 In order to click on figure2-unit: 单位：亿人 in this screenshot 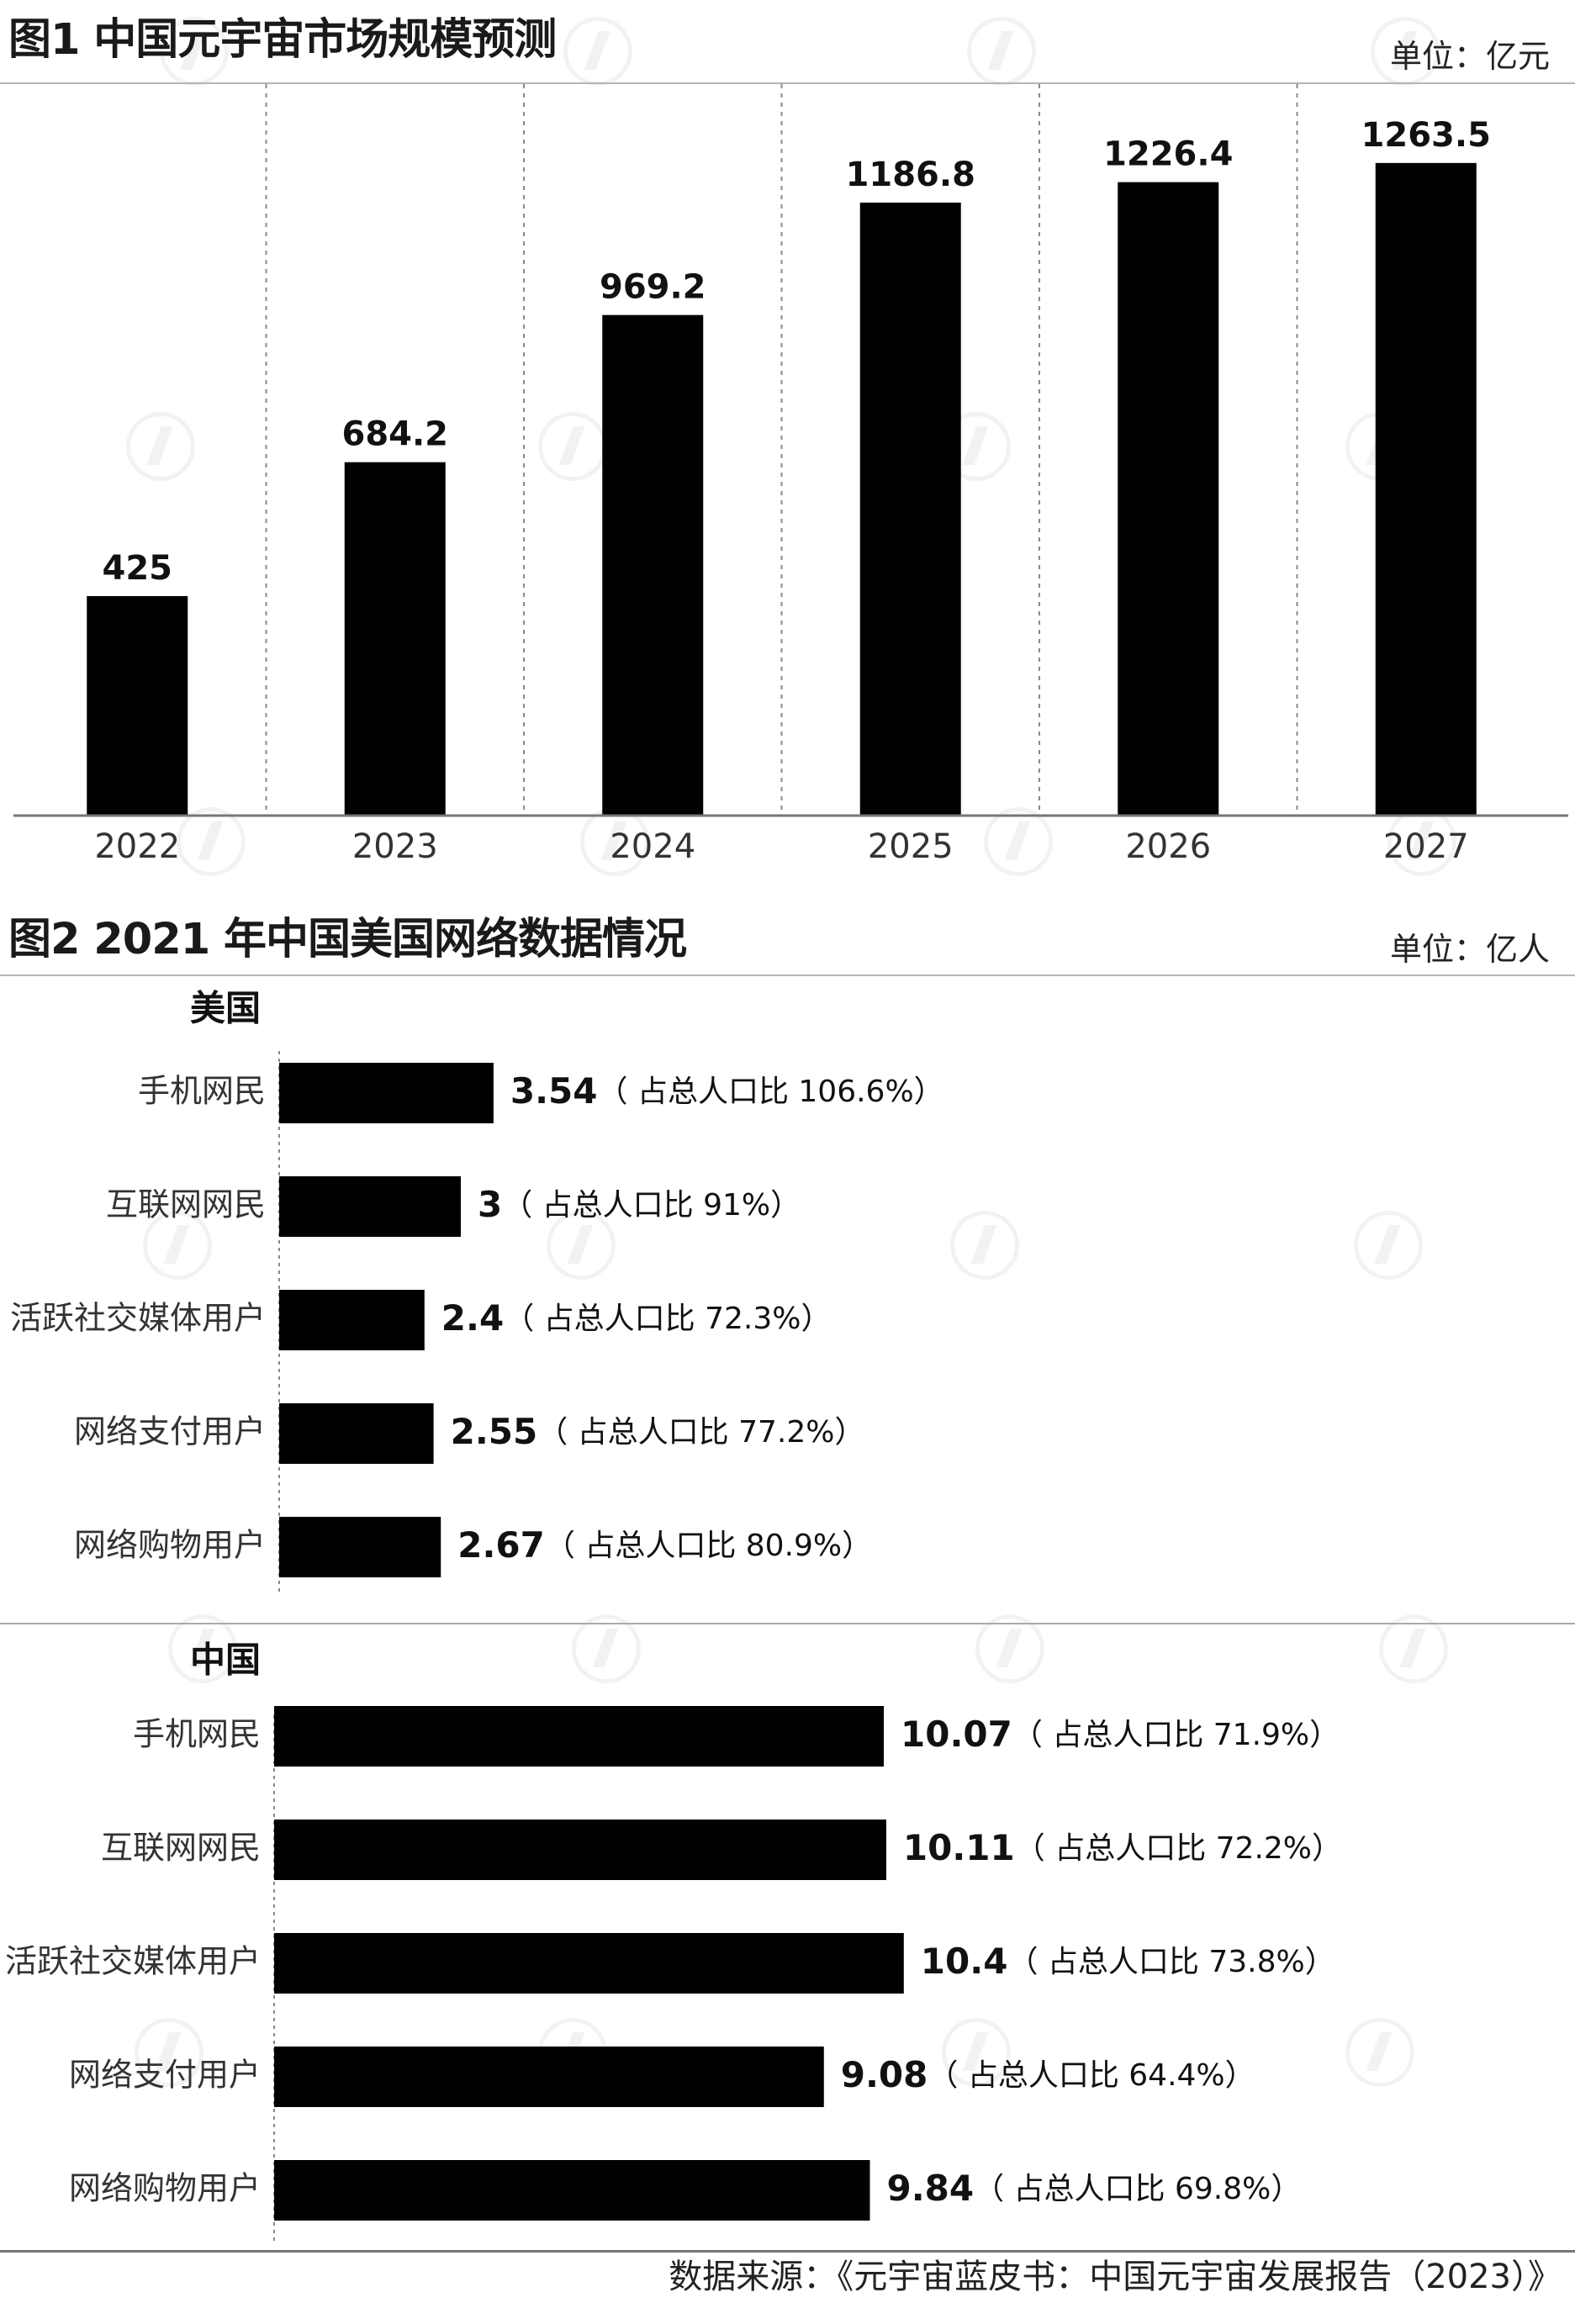, I will do `click(1469, 949)`.